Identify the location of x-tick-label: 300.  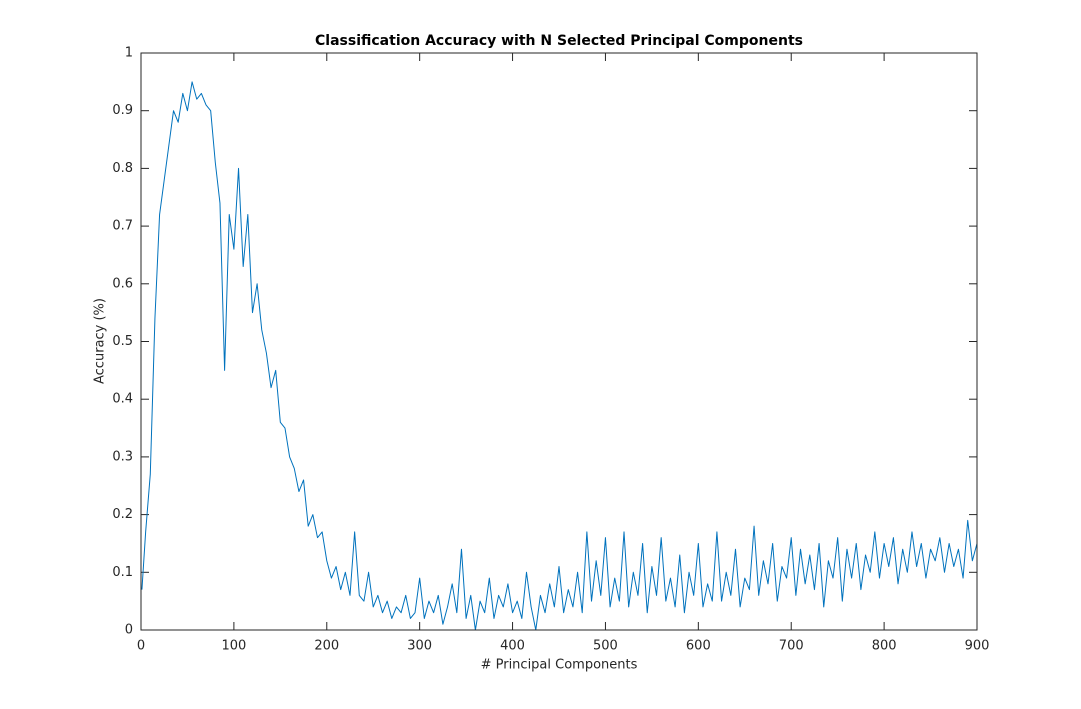
(419, 646).